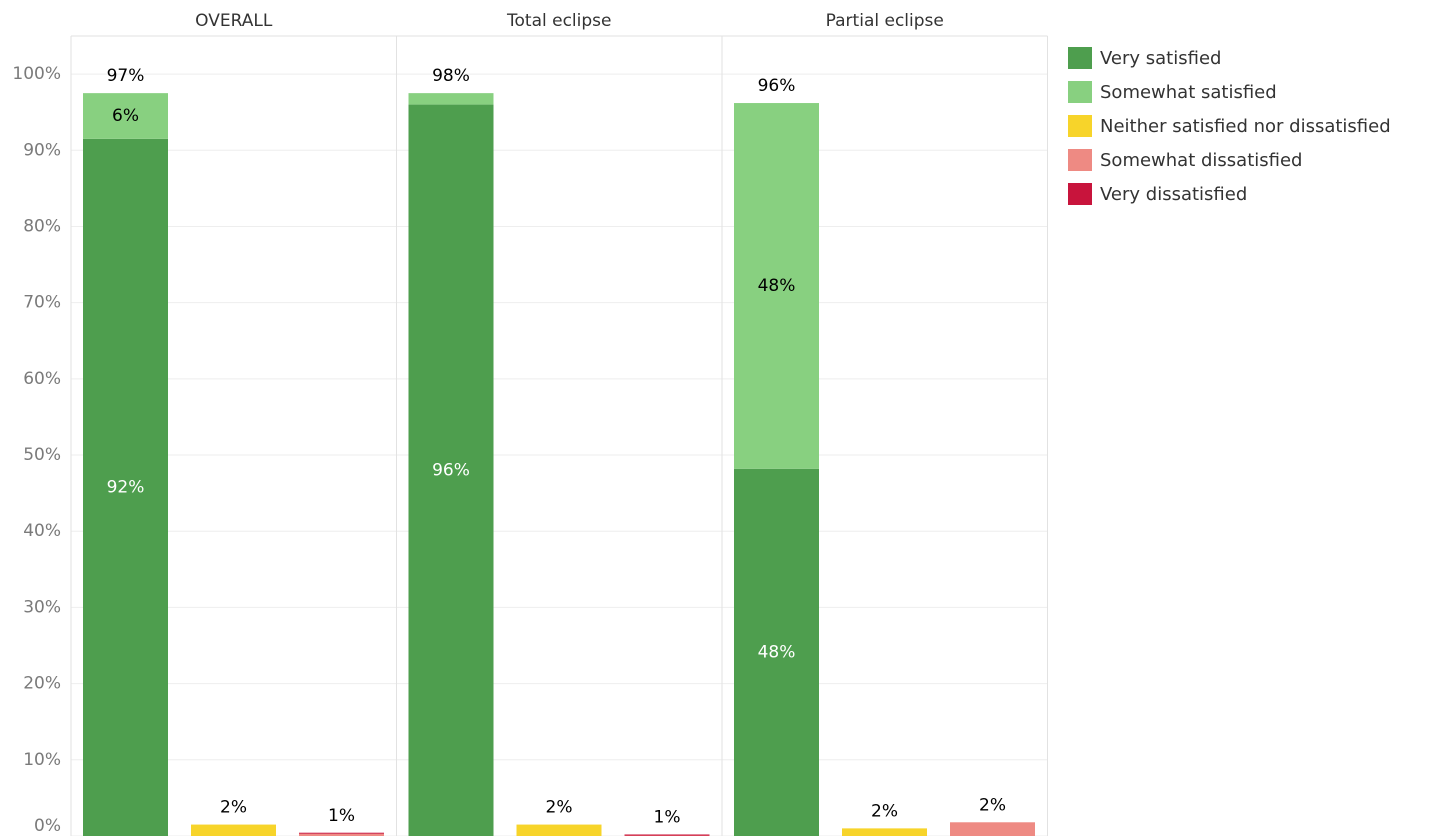 The image size is (1433, 836). What do you see at coordinates (885, 21) in the screenshot?
I see `panel-title: Partial eclipse` at bounding box center [885, 21].